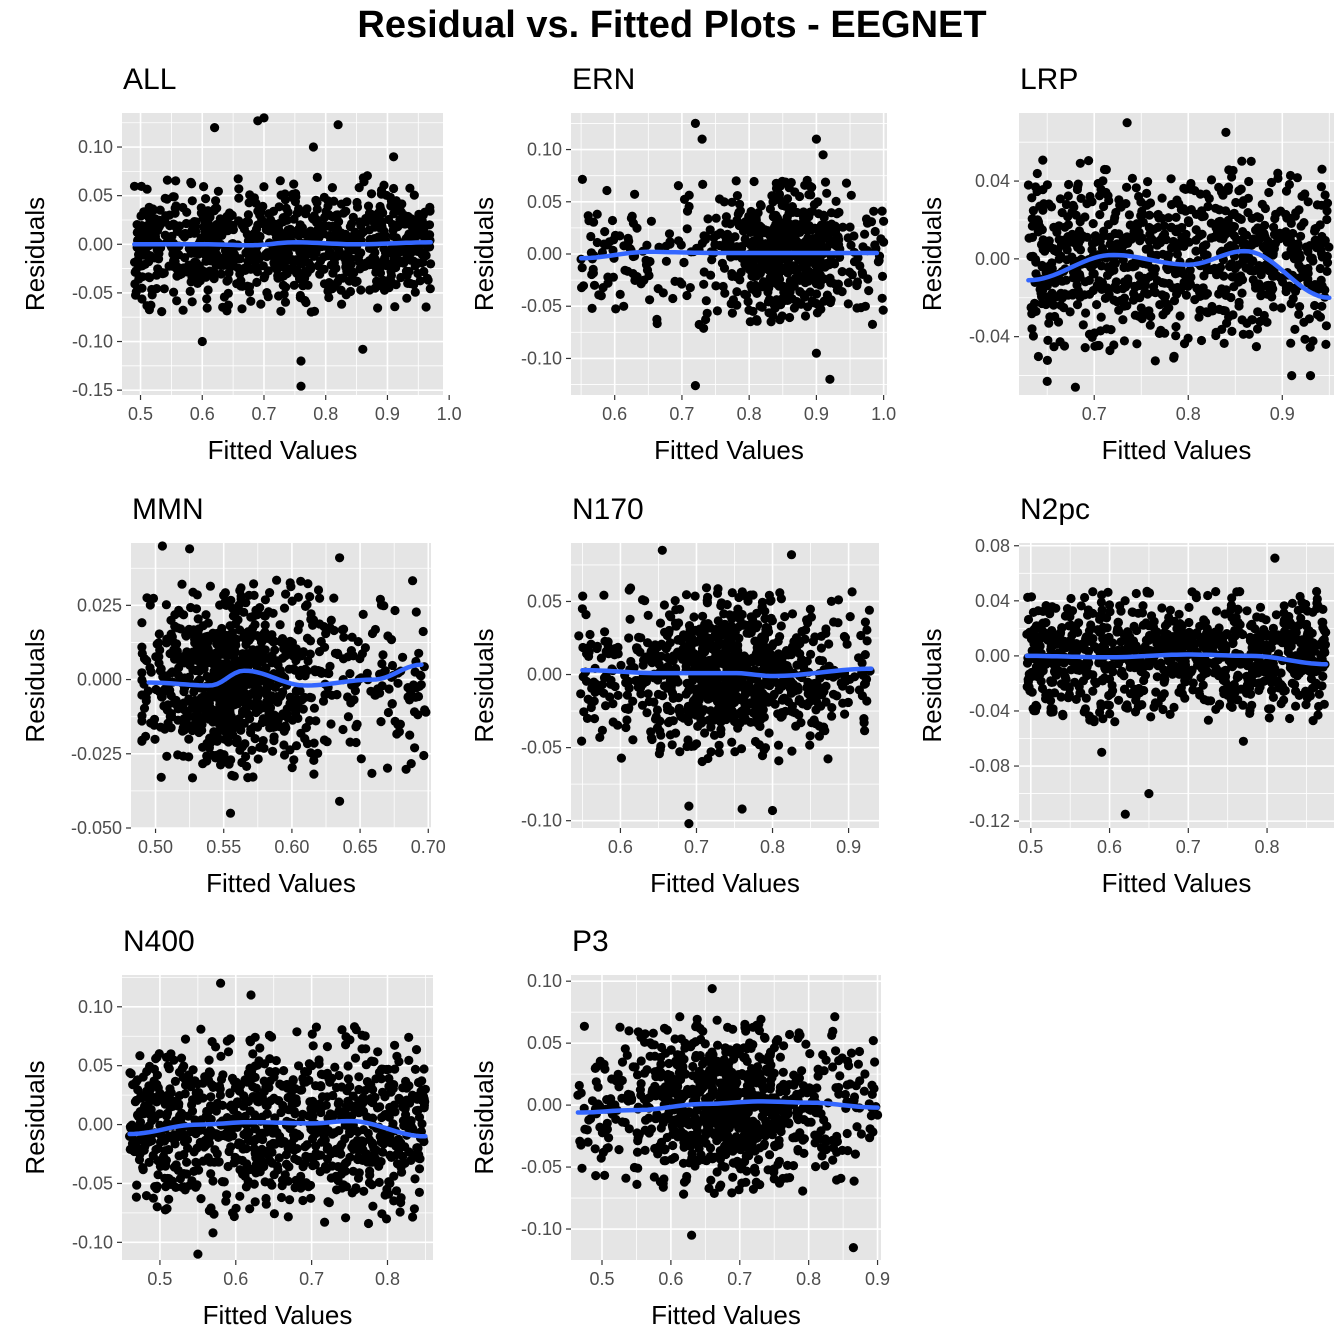 The width and height of the screenshot is (1344, 1344). I want to click on y-tick-label: -0.050, so click(96, 828).